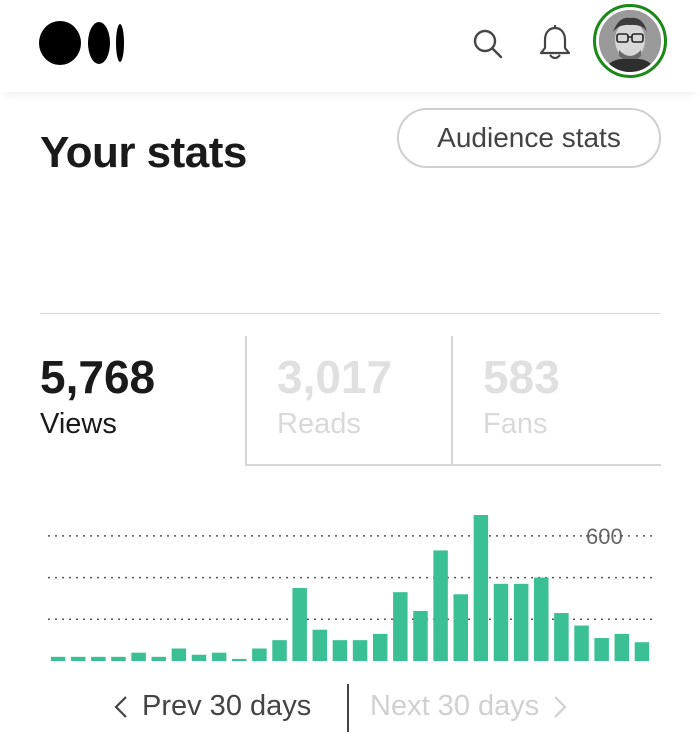 The width and height of the screenshot is (700, 741). I want to click on reads-label: Reads, so click(319, 424).